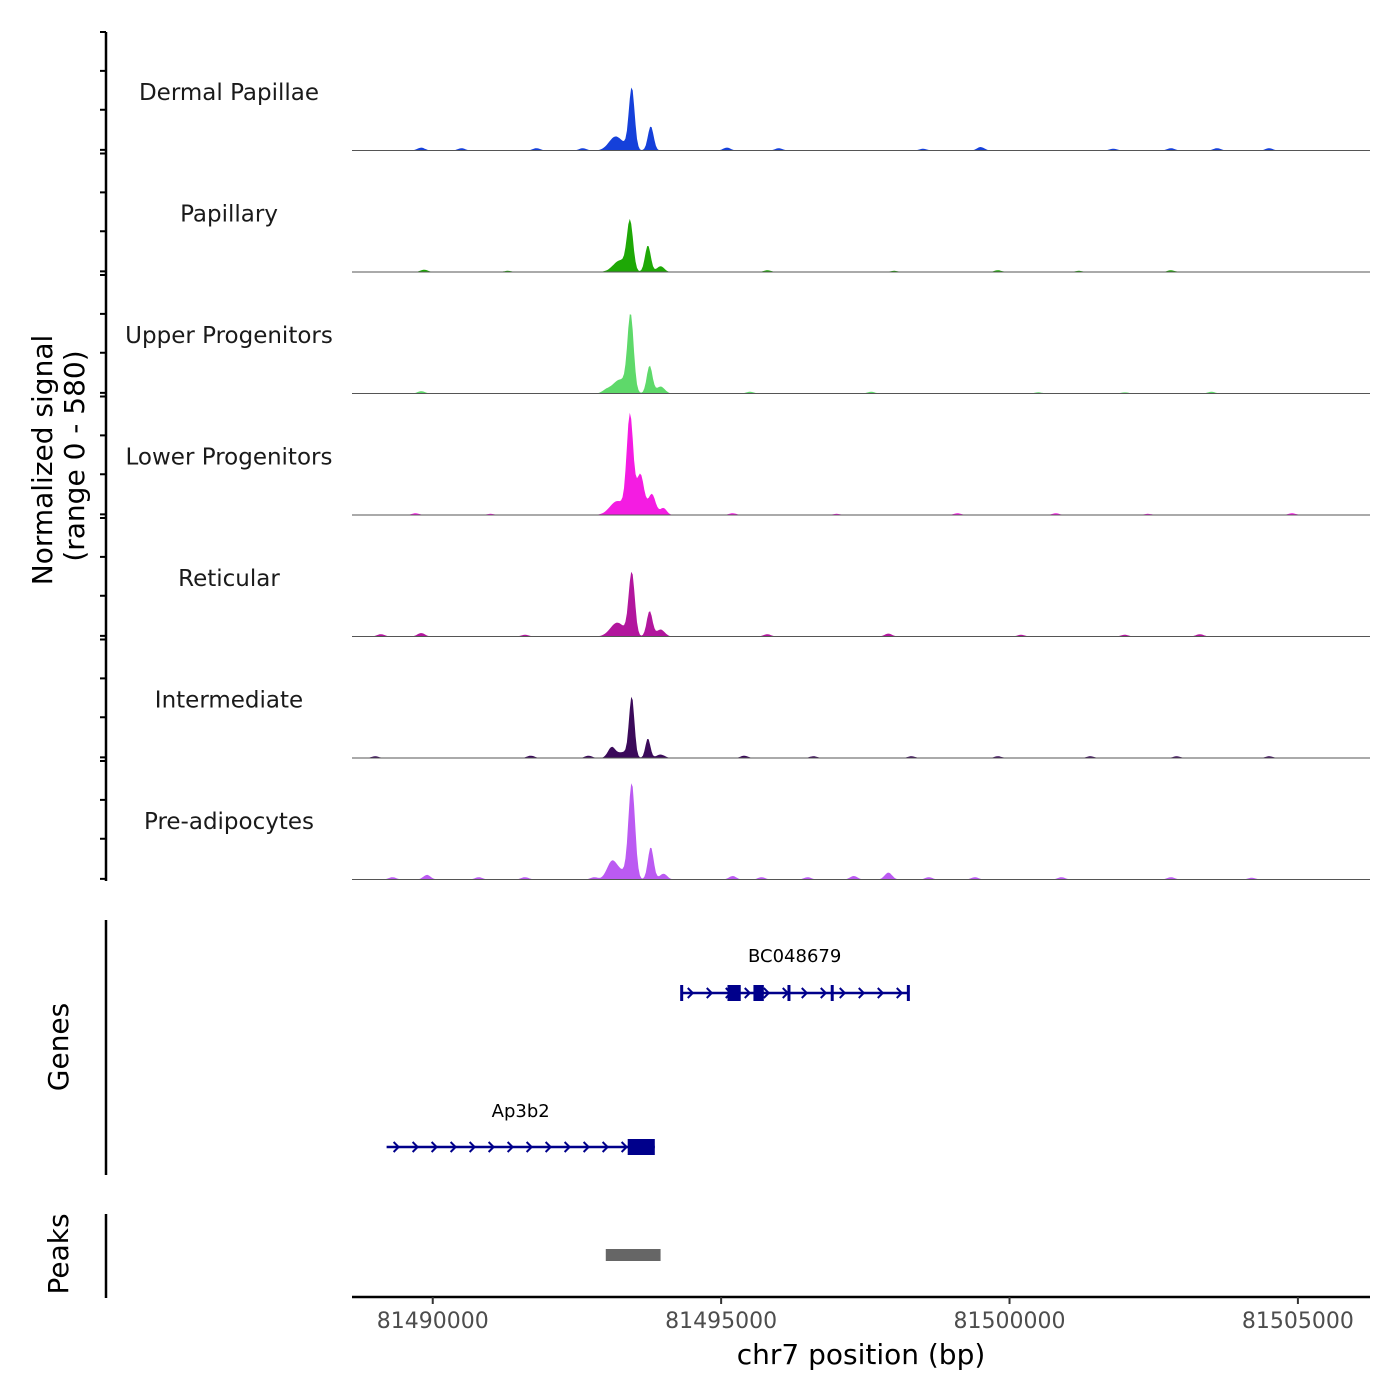  What do you see at coordinates (861, 119) in the screenshot?
I see `signal-area-dermal-papillae` at bounding box center [861, 119].